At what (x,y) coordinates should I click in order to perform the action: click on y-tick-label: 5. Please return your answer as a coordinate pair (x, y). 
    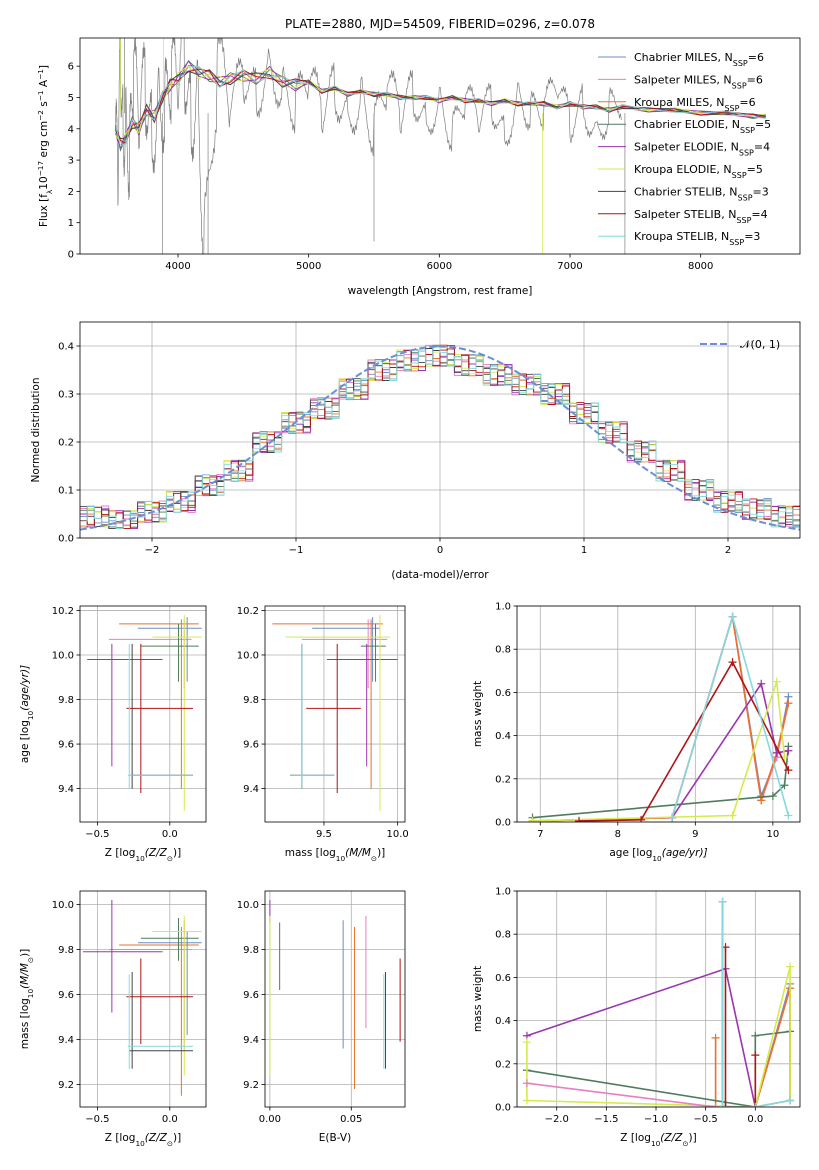
    Looking at the image, I should click on (71, 98).